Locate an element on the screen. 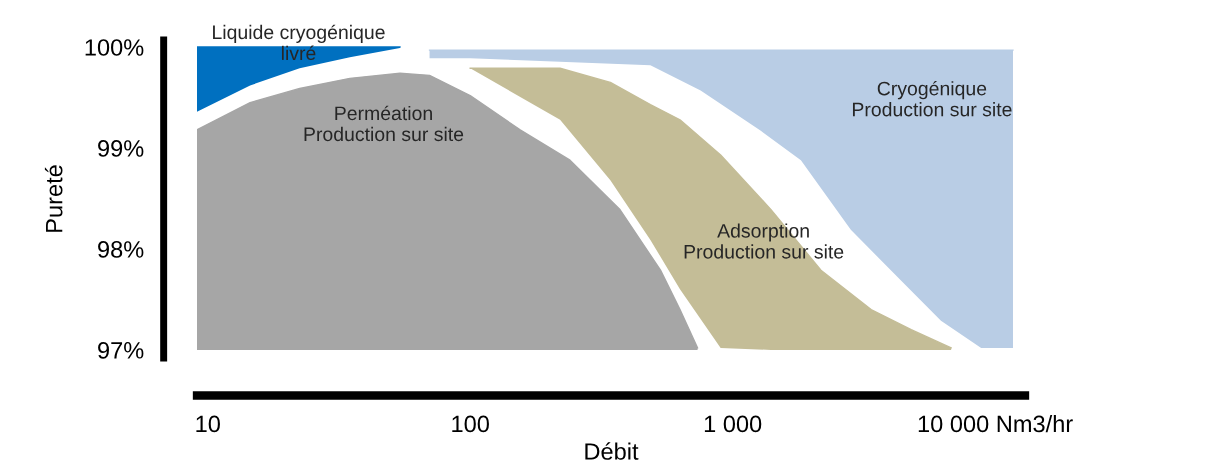 Image resolution: width=1211 pixels, height=473 pixels. series-label: Cryogénique Production sur site is located at coordinates (932, 98).